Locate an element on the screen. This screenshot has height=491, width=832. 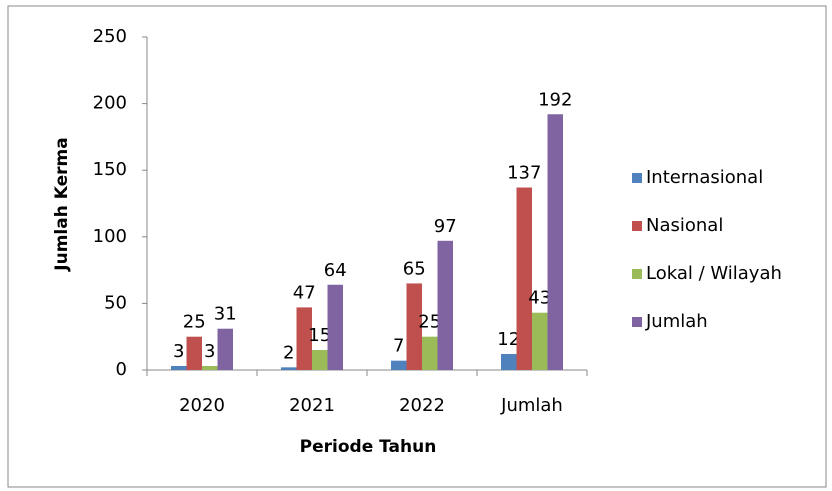
data-label: 65 is located at coordinates (414, 268).